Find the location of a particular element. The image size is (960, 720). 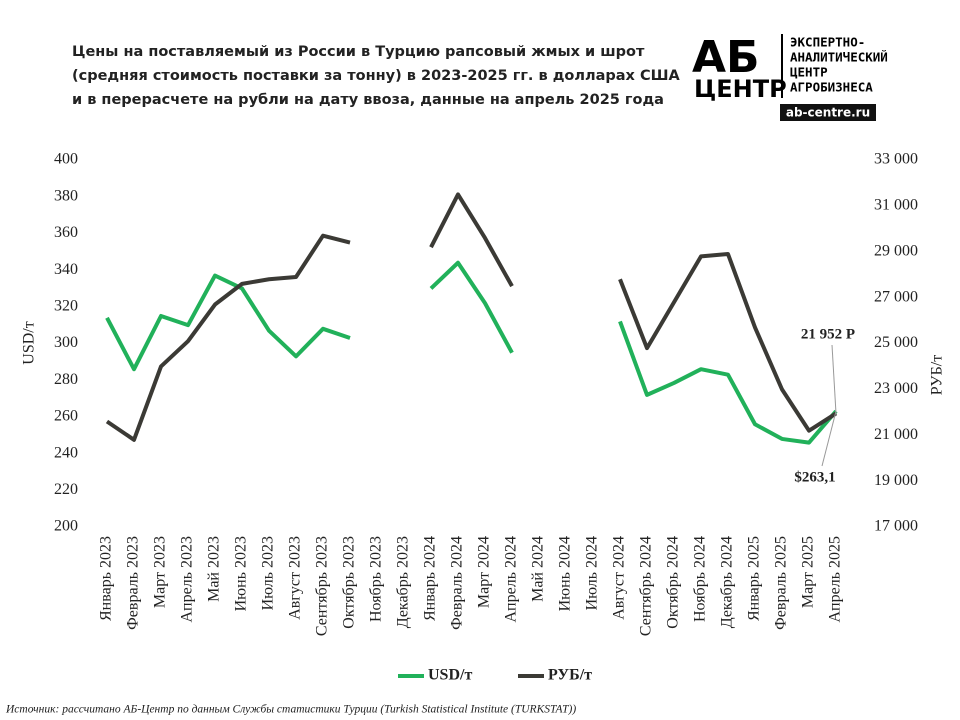

y-tick-label: 360 is located at coordinates (66, 232).